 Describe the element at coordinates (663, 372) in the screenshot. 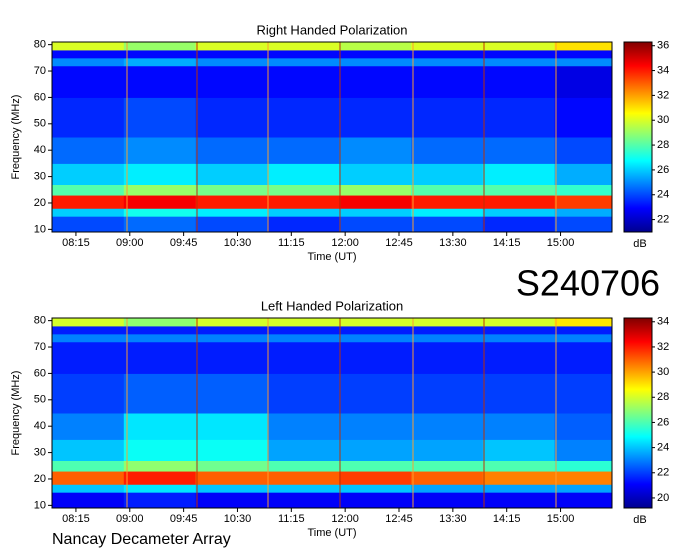

I see `colorbar-tick-label: 30` at that location.